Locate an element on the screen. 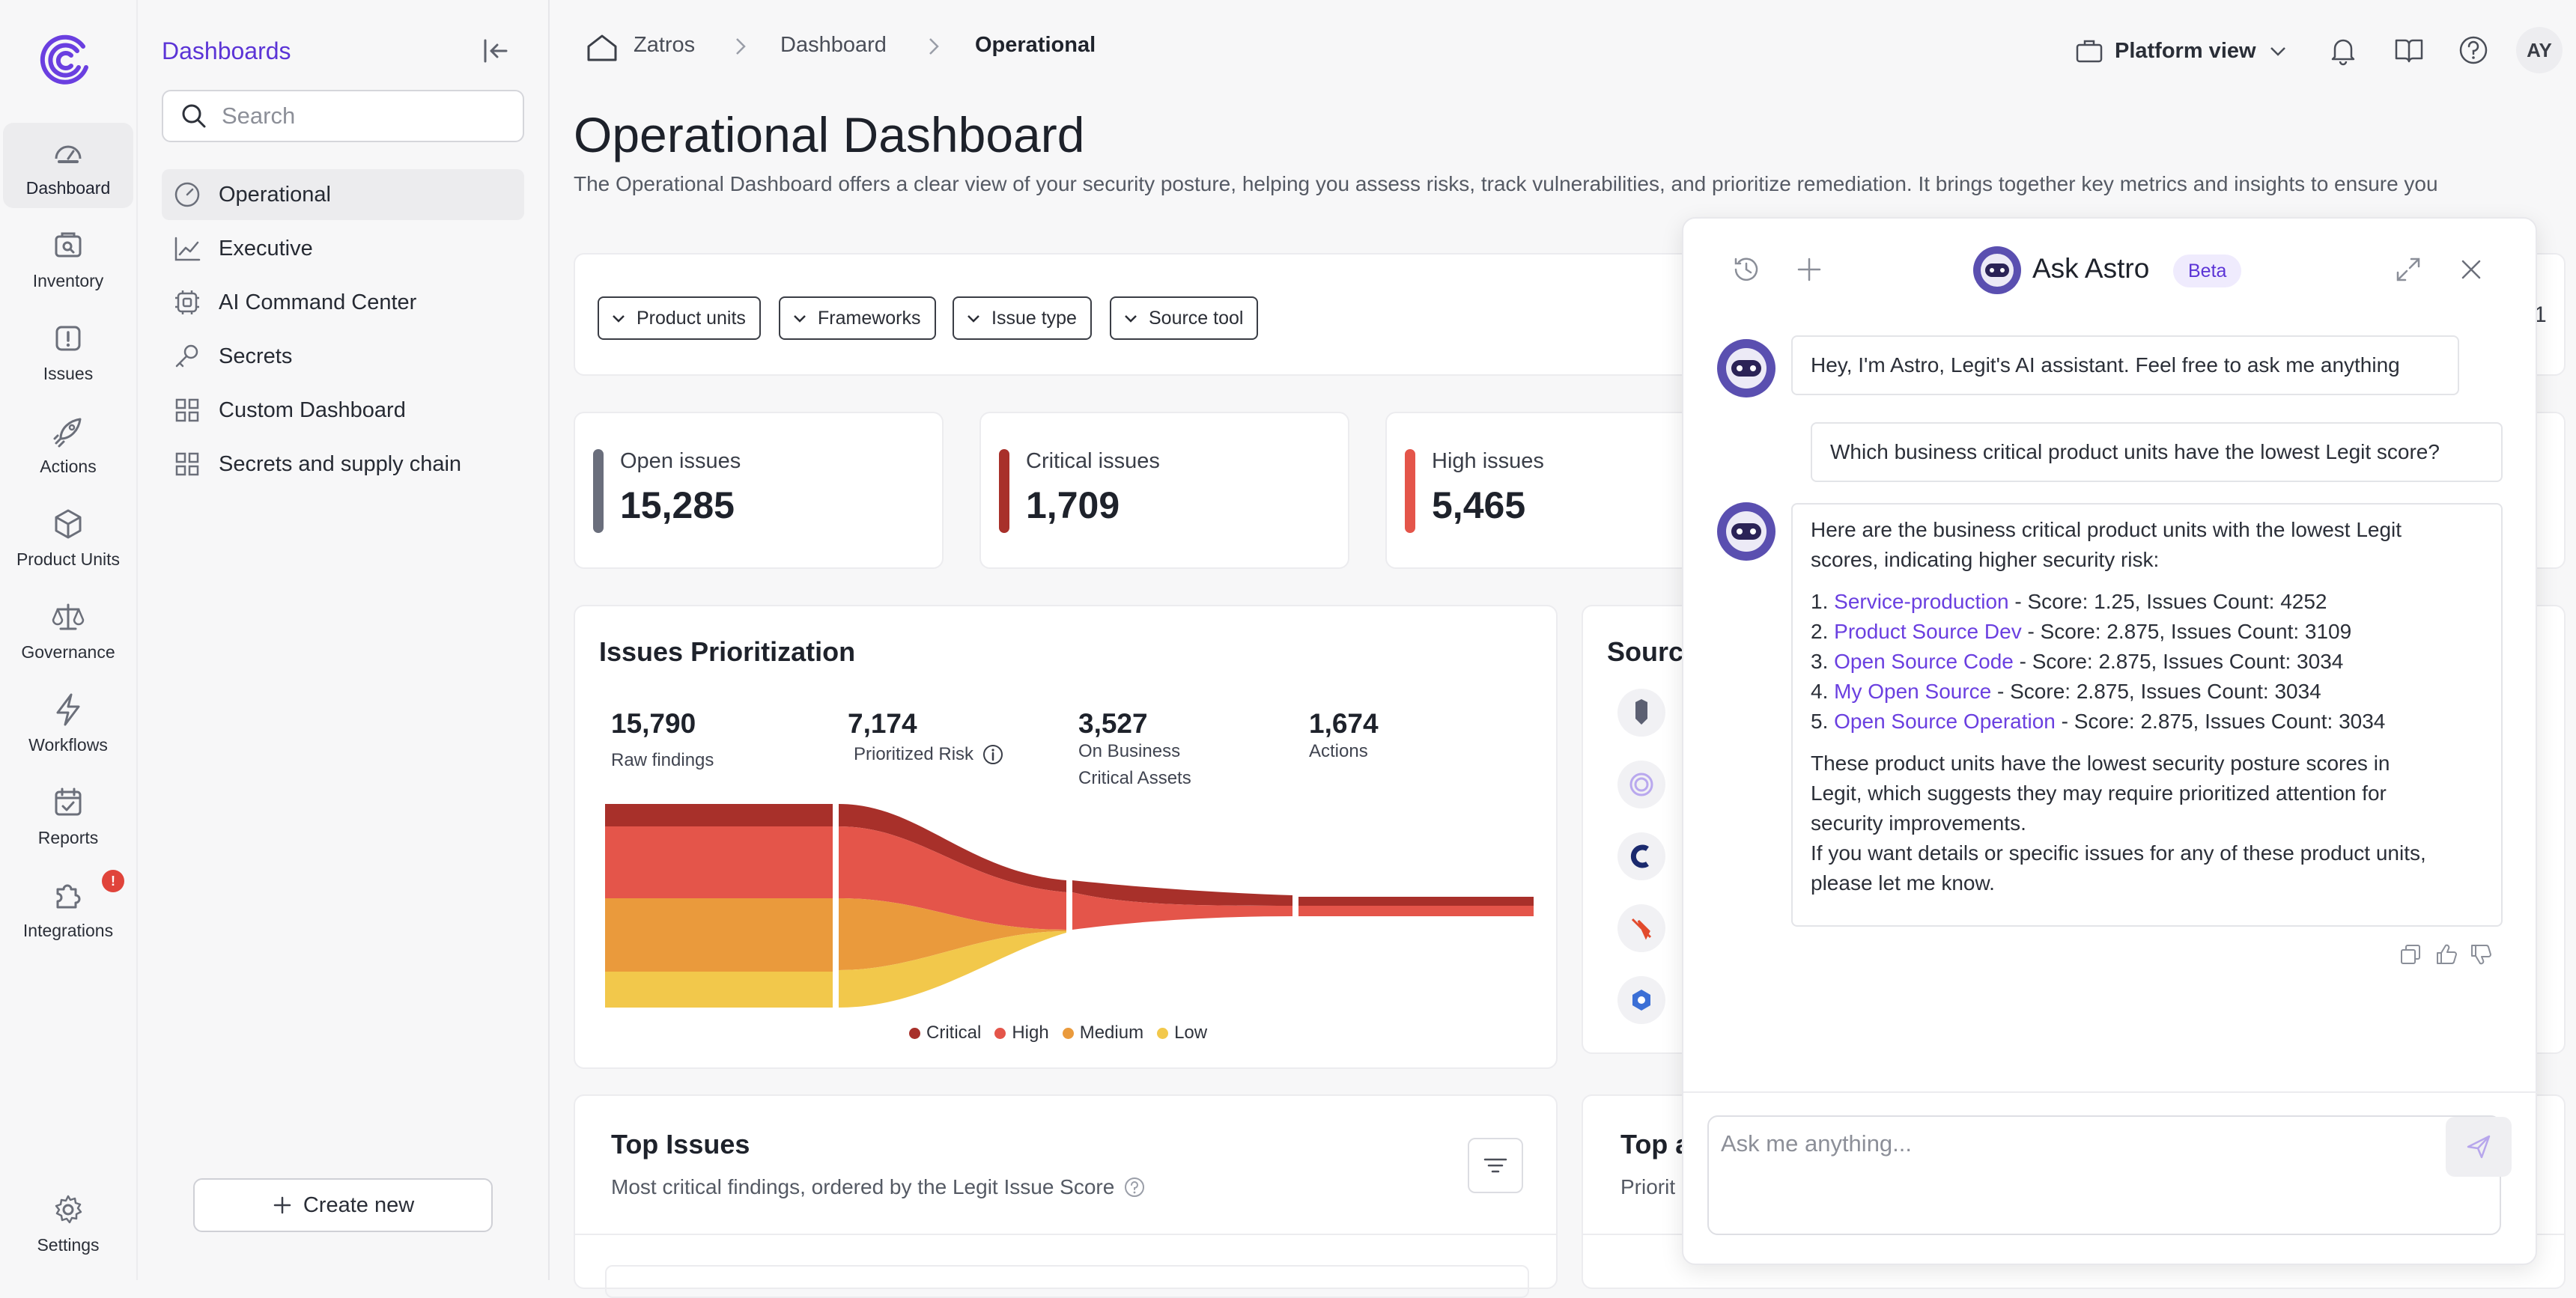  product-unit-link: Open Source Operation is located at coordinates (1945, 721).